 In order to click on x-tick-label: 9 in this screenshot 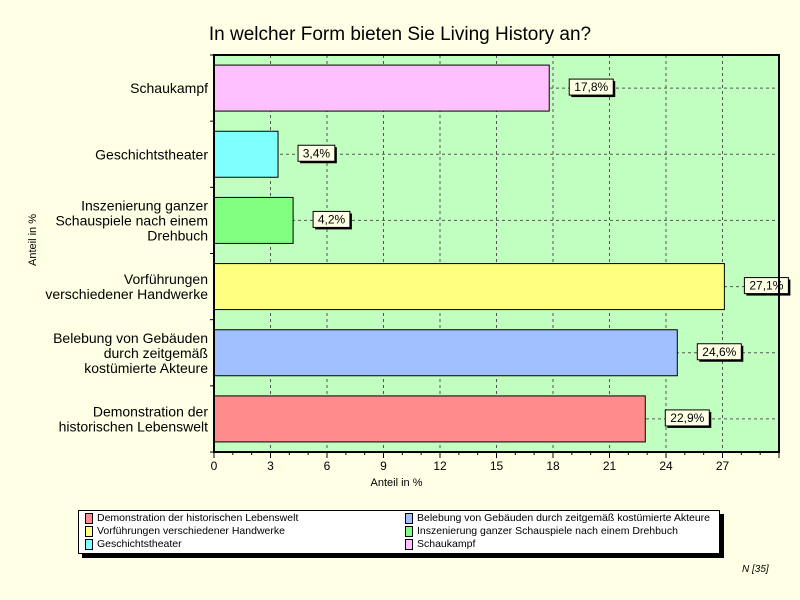, I will do `click(383, 466)`.